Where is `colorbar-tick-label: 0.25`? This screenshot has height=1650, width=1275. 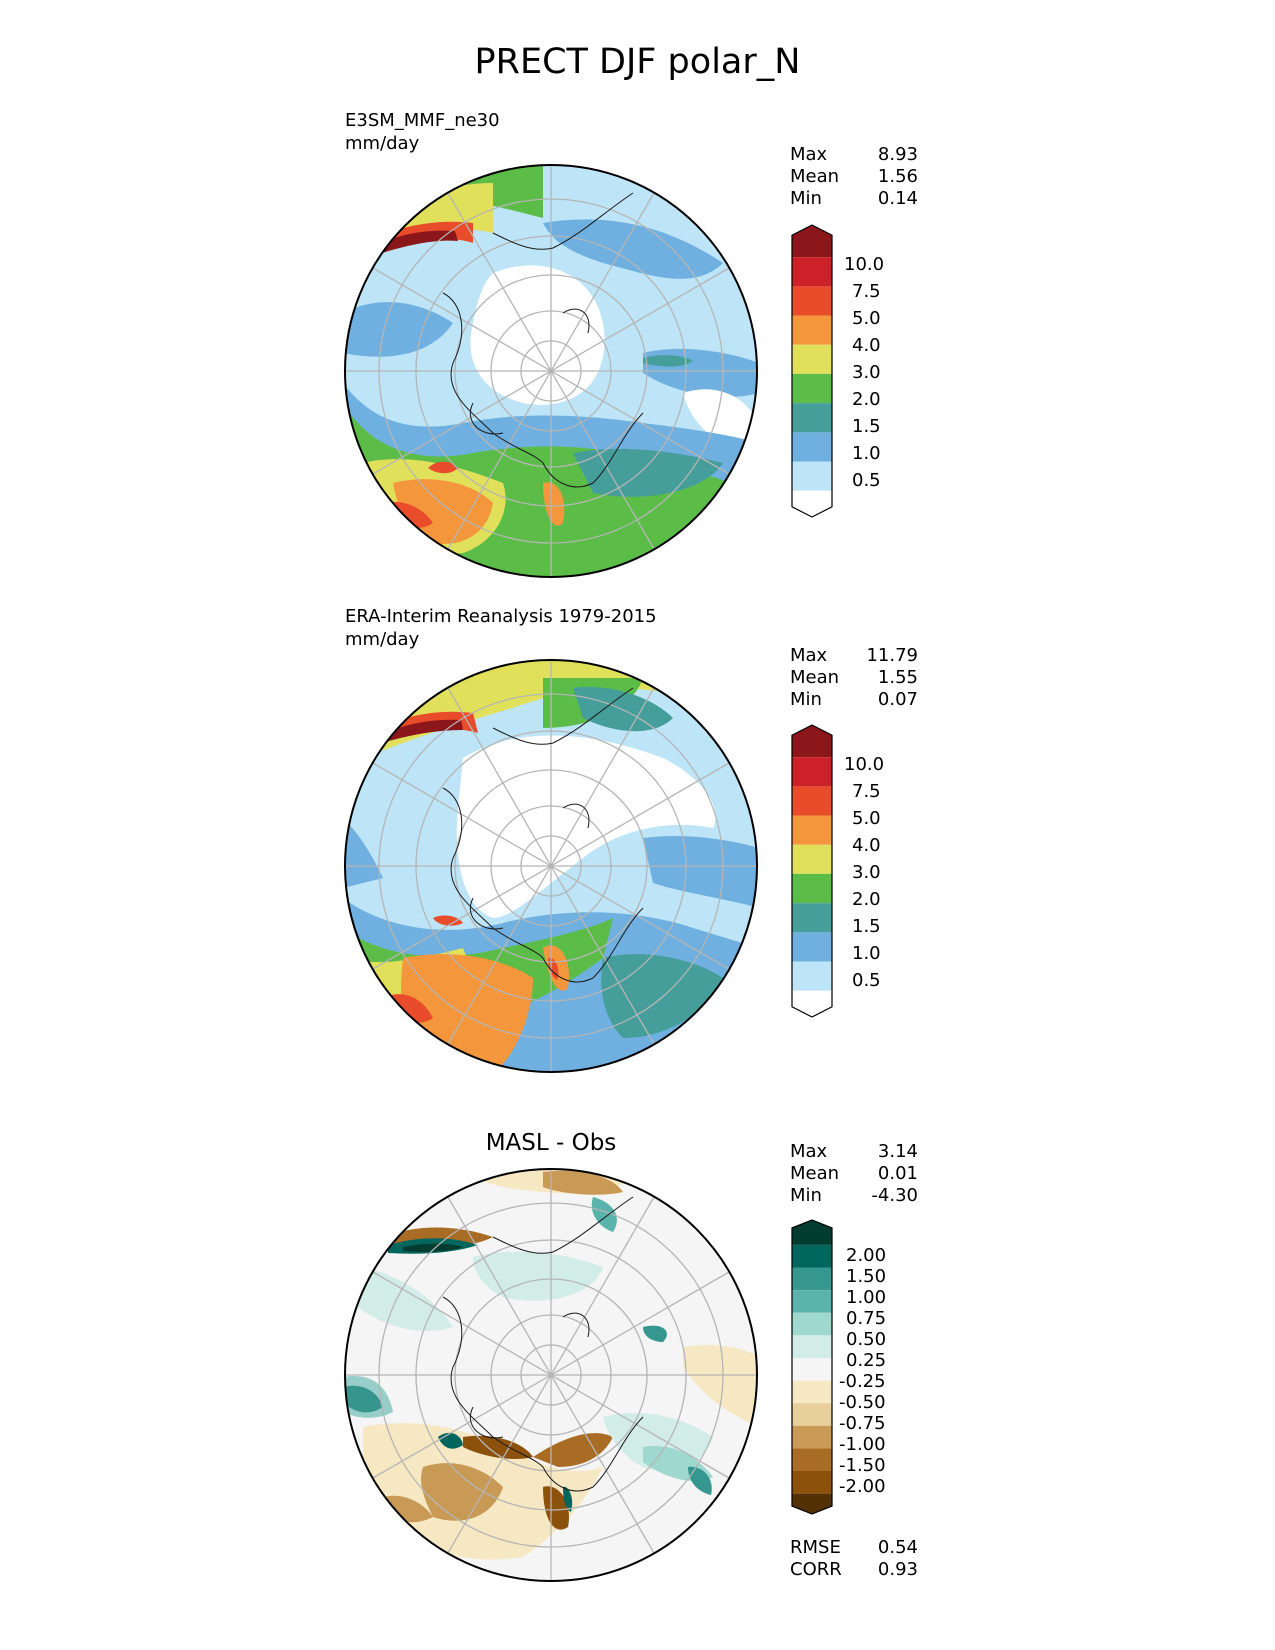
colorbar-tick-label: 0.25 is located at coordinates (866, 1360).